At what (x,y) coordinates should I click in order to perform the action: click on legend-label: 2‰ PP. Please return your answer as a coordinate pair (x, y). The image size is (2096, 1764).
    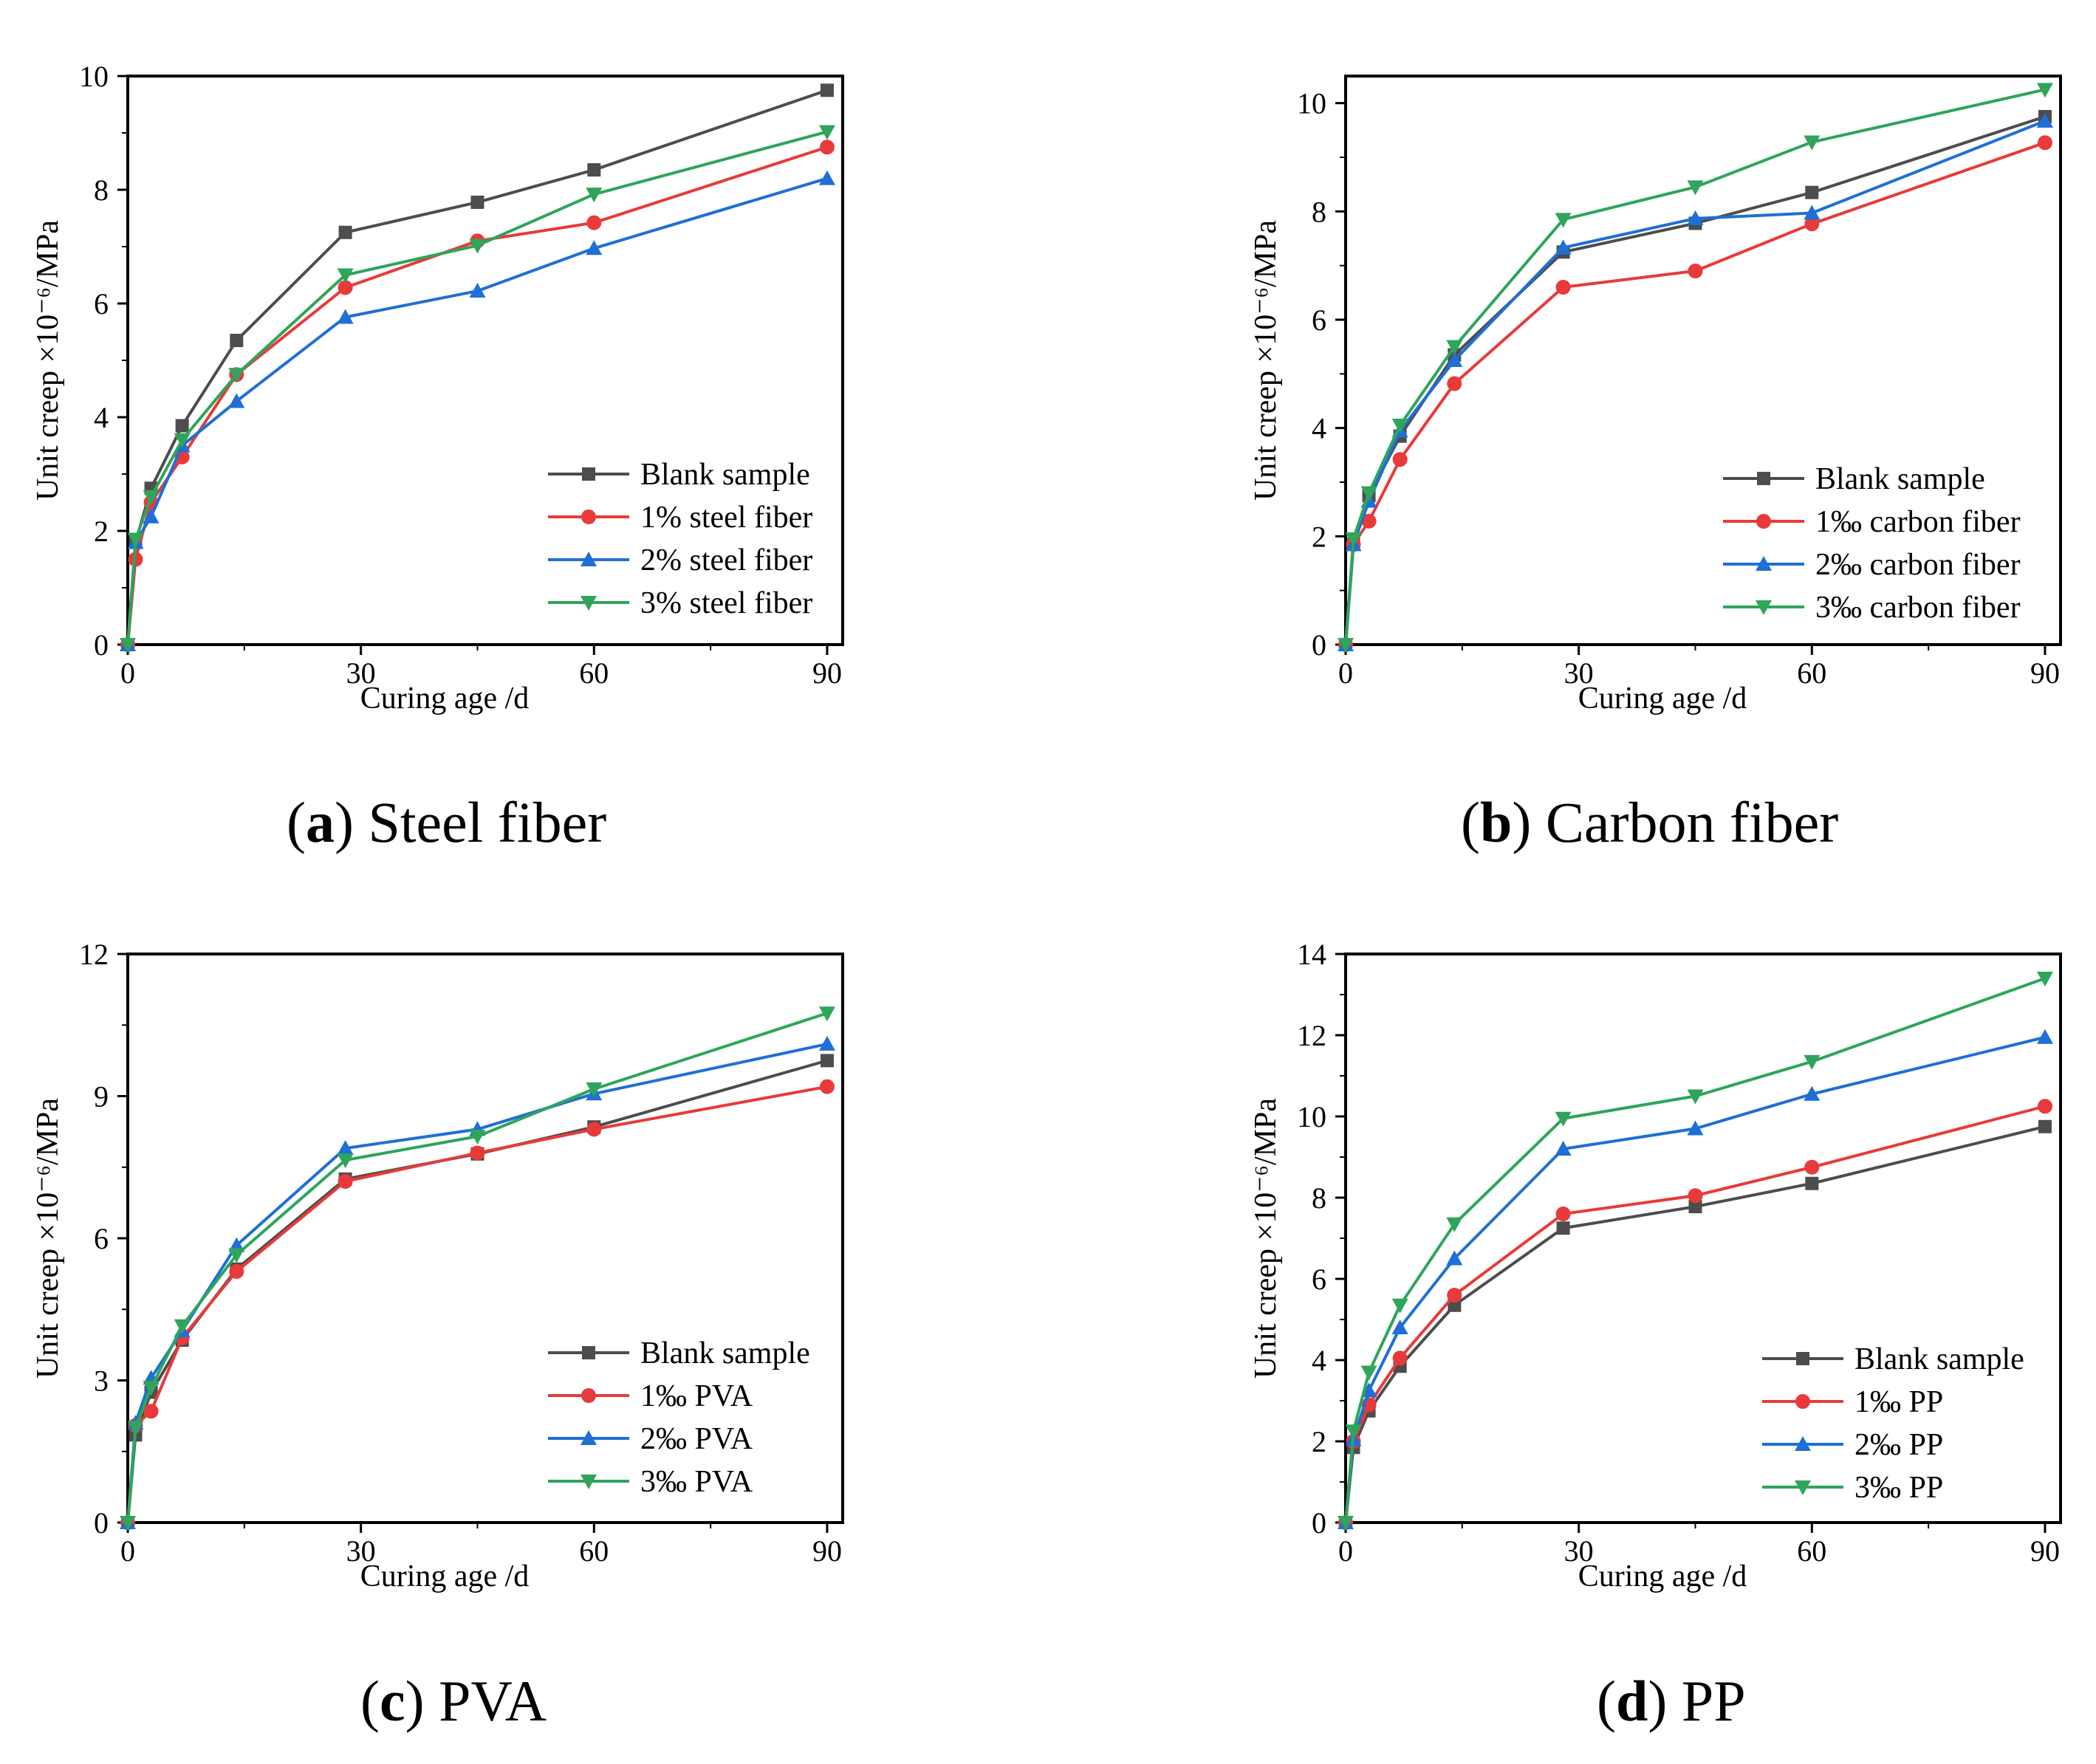
    Looking at the image, I should click on (1898, 1445).